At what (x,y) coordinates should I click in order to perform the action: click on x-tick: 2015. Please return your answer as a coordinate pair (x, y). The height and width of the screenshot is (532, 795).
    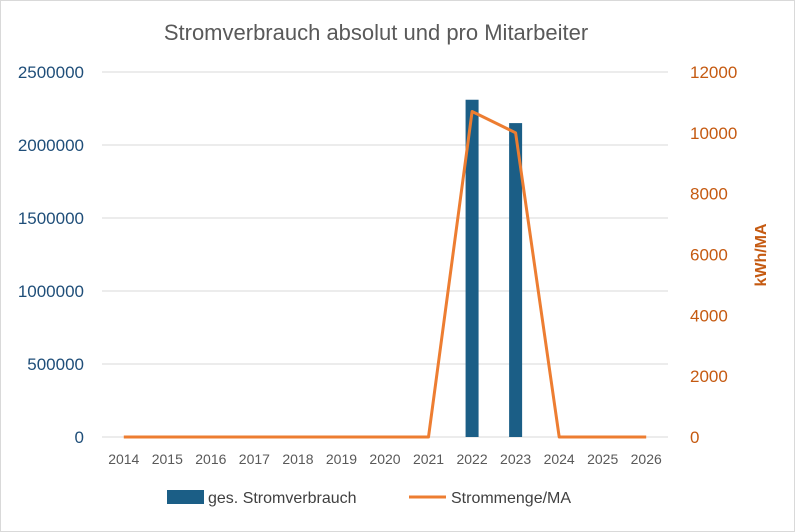
    Looking at the image, I should click on (167, 459).